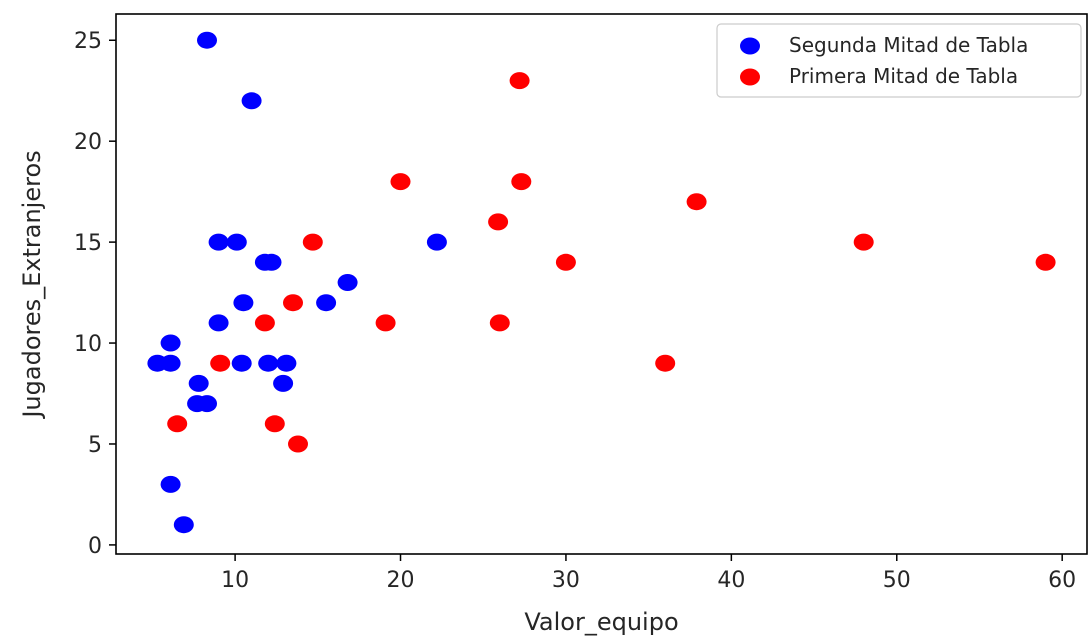 Image resolution: width=1091 pixels, height=637 pixels. I want to click on y-tick-label-1: 5, so click(95, 445).